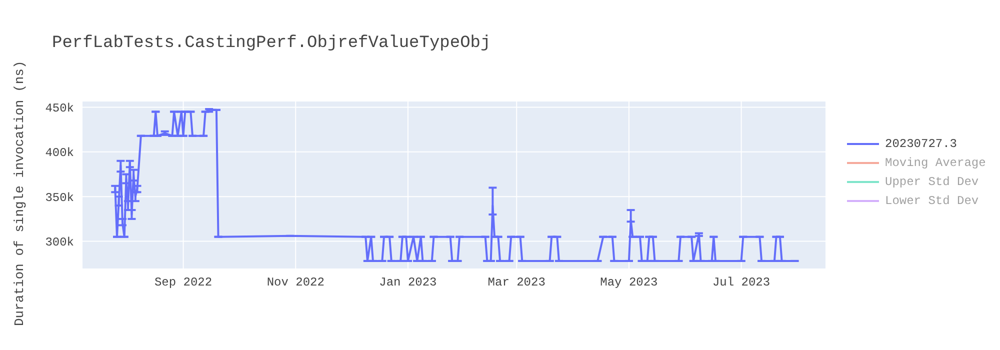 The image size is (1000, 350). What do you see at coordinates (271, 43) in the screenshot?
I see `chart-title: PerfLabTests.CastingPerf.ObjrefValueTypeObj` at bounding box center [271, 43].